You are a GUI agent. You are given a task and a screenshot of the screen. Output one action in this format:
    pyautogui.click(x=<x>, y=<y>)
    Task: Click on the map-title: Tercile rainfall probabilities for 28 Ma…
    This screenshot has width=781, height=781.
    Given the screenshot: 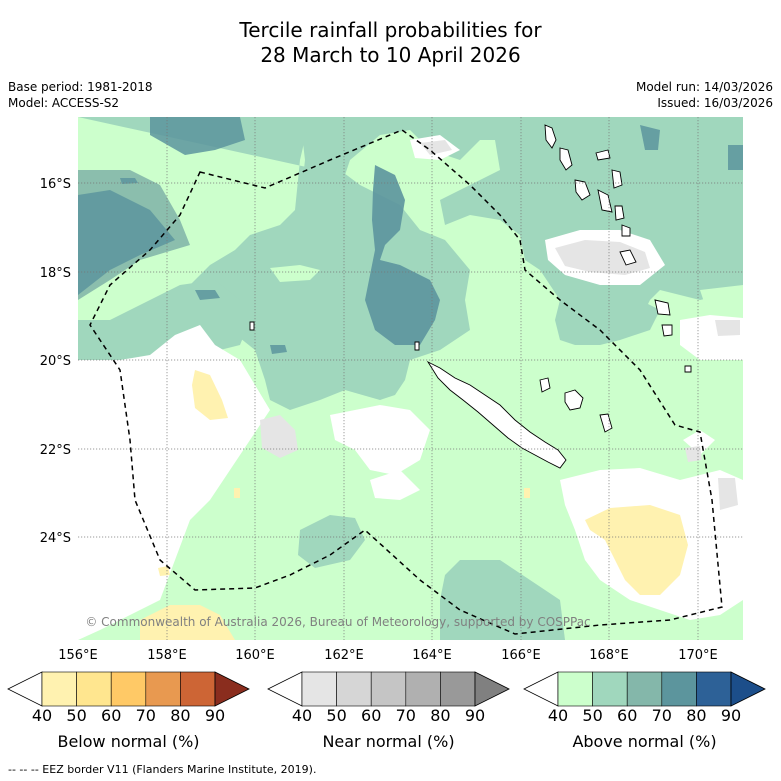 What is the action you would take?
    pyautogui.click(x=390, y=43)
    